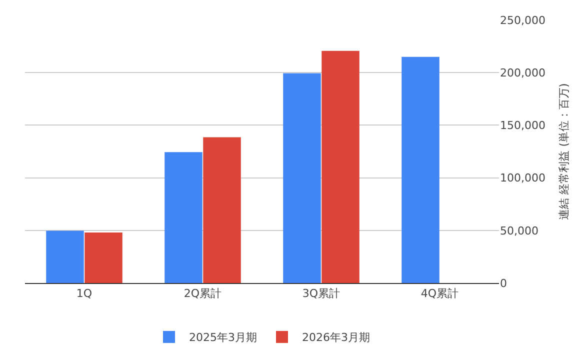 This screenshot has height=363, width=579. I want to click on y-tick-label: 100,000, so click(523, 178).